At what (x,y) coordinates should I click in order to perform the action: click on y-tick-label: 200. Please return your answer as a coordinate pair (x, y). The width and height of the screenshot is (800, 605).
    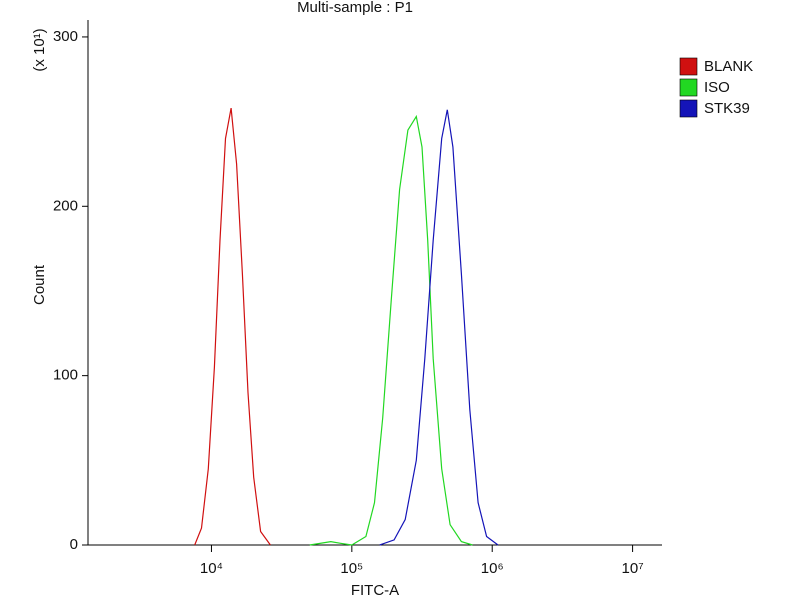
    Looking at the image, I should click on (65, 205).